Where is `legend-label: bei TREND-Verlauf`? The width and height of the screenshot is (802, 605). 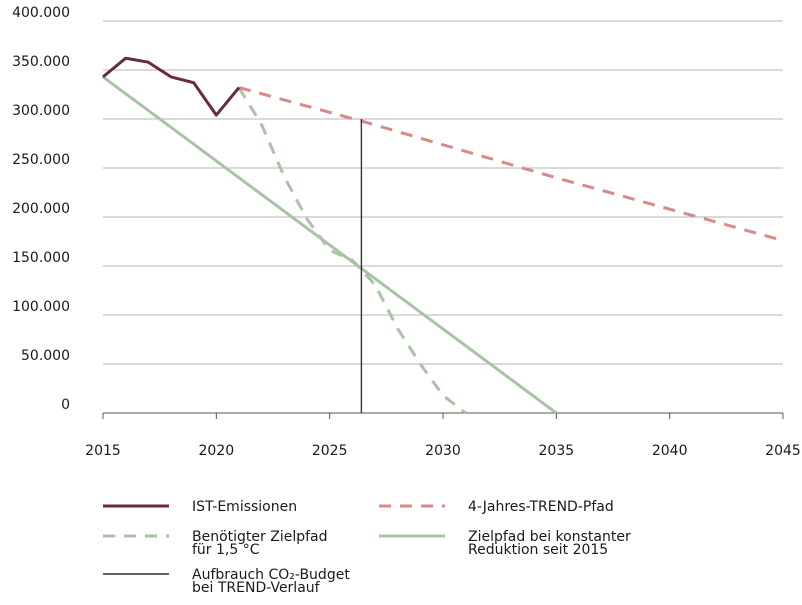 legend-label: bei TREND-Verlauf is located at coordinates (256, 588).